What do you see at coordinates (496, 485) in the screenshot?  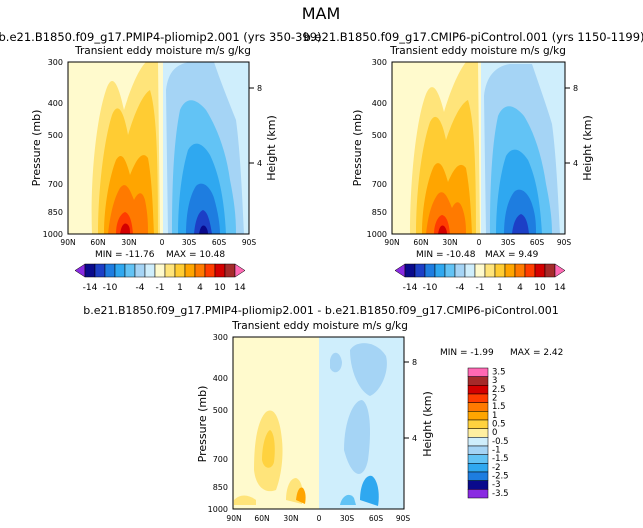 I see `colorbar-tick-label: -3` at bounding box center [496, 485].